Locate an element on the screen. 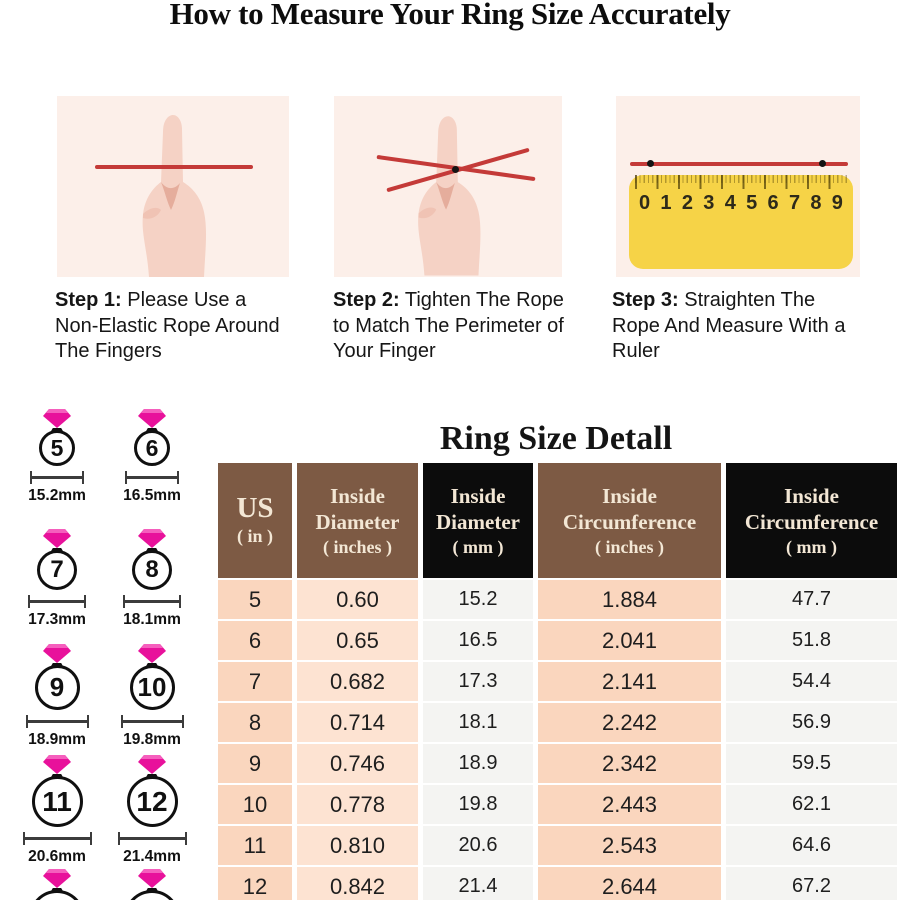 The image size is (900, 900). table-cell: 15.2 is located at coordinates (478, 599).